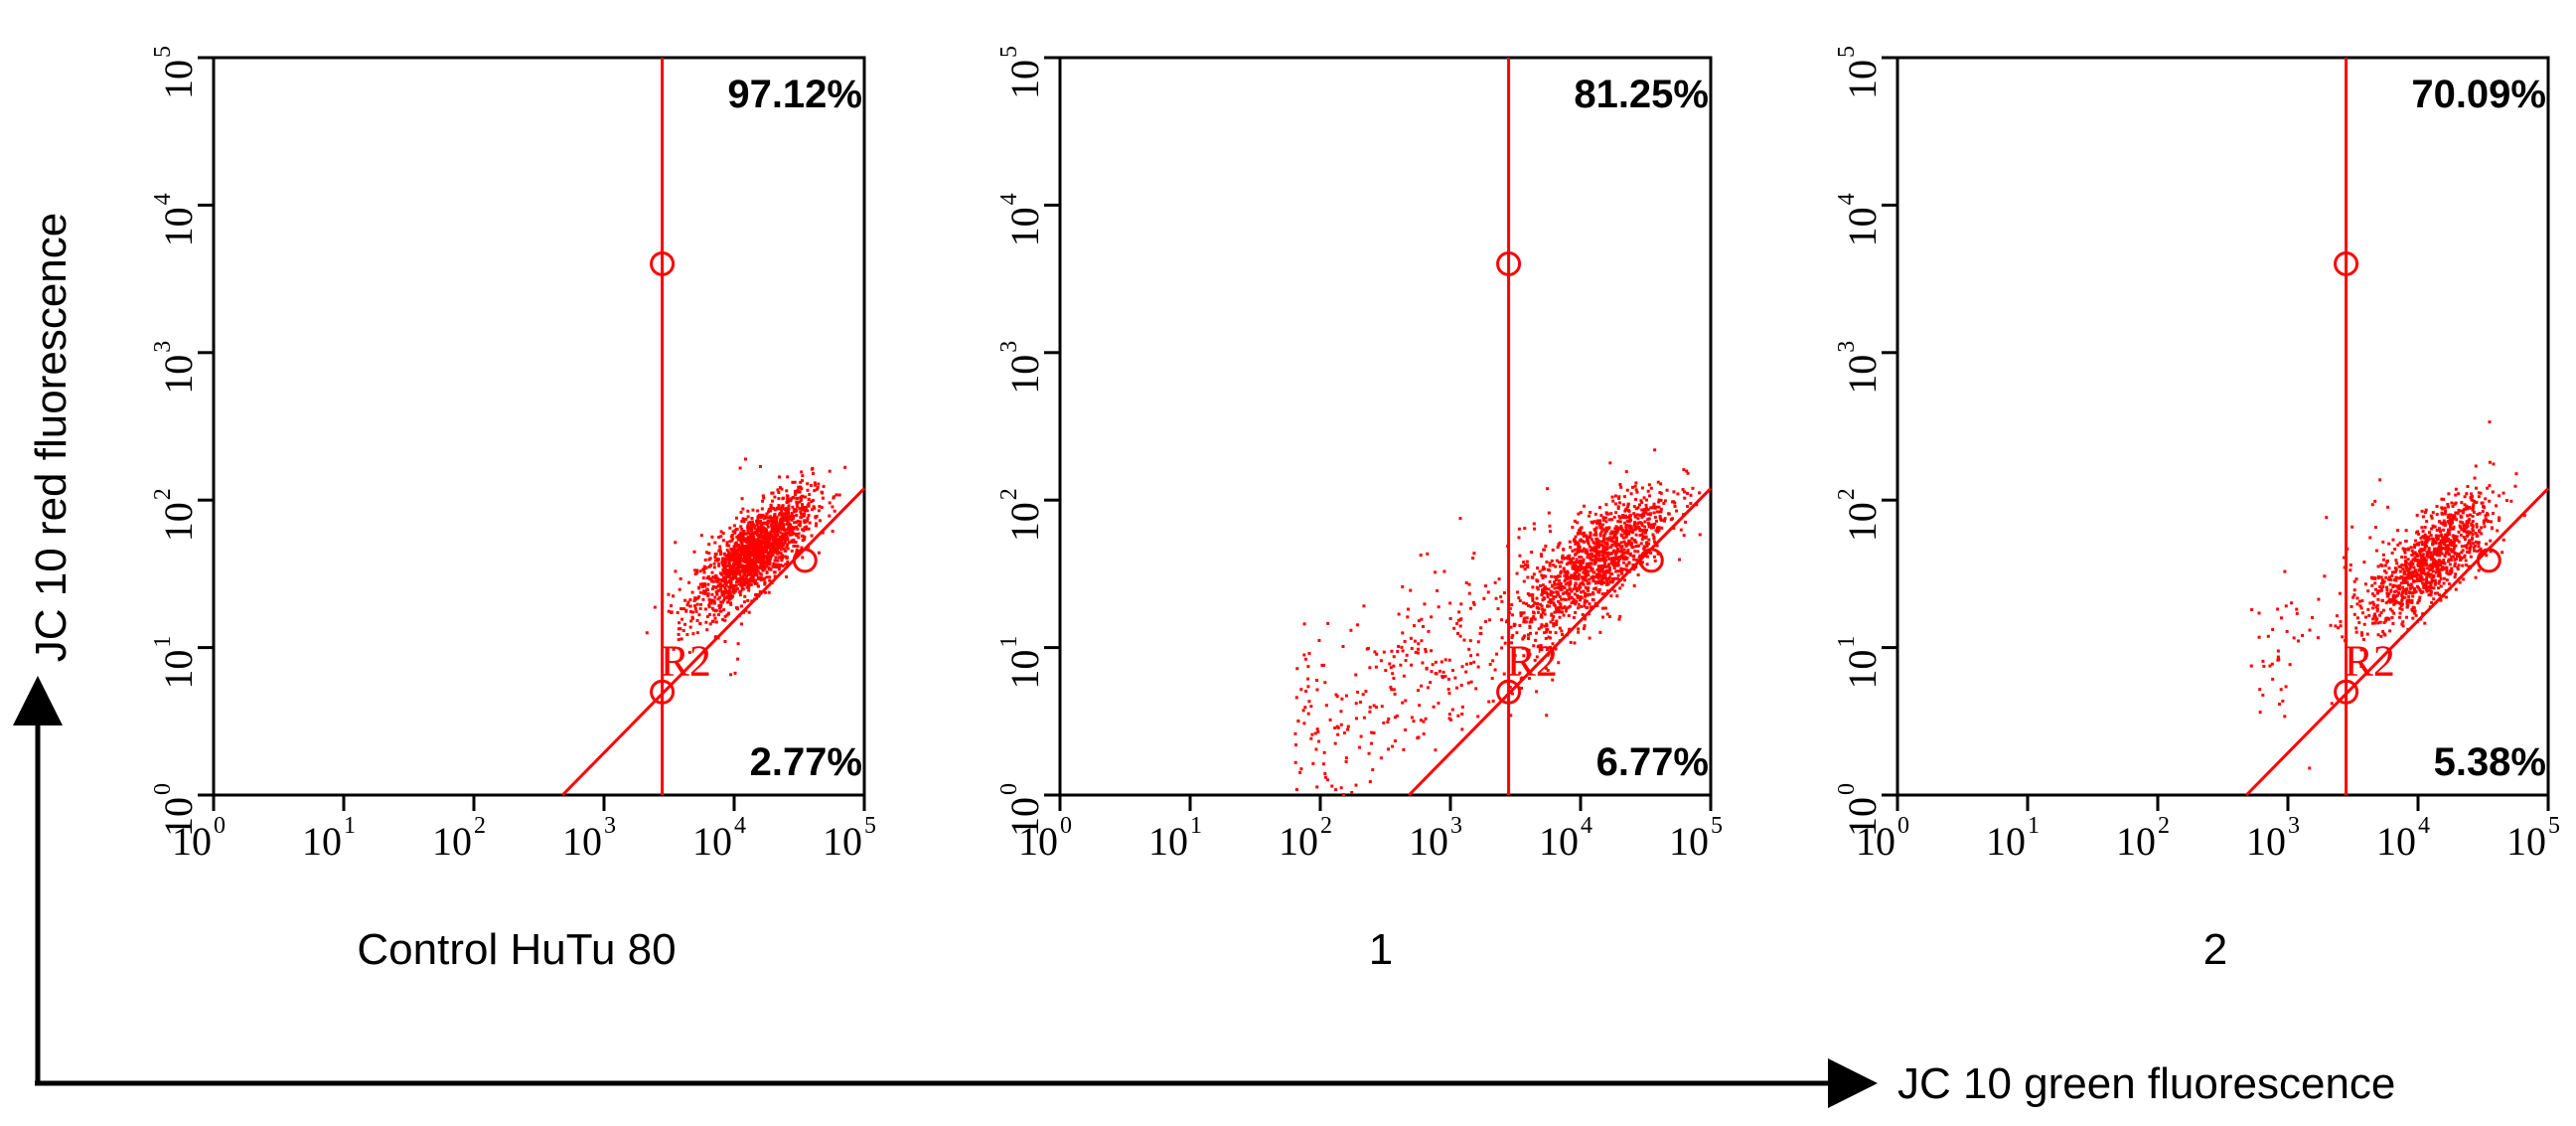 The image size is (2576, 1126). I want to click on y-tick-label: 10, so click(178, 817).